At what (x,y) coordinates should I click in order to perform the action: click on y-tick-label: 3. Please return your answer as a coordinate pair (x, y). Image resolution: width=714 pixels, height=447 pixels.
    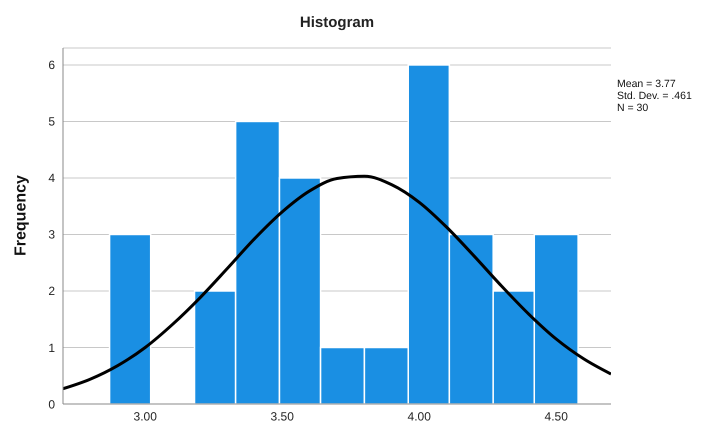
    Looking at the image, I should click on (52, 235).